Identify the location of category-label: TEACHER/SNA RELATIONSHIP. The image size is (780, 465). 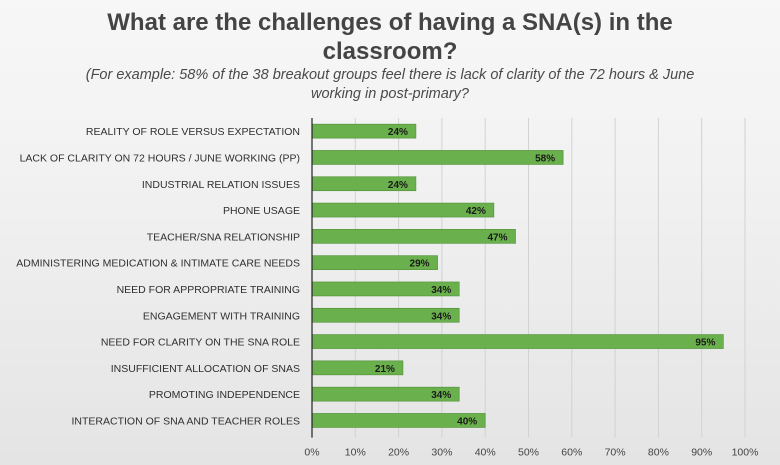
(223, 237).